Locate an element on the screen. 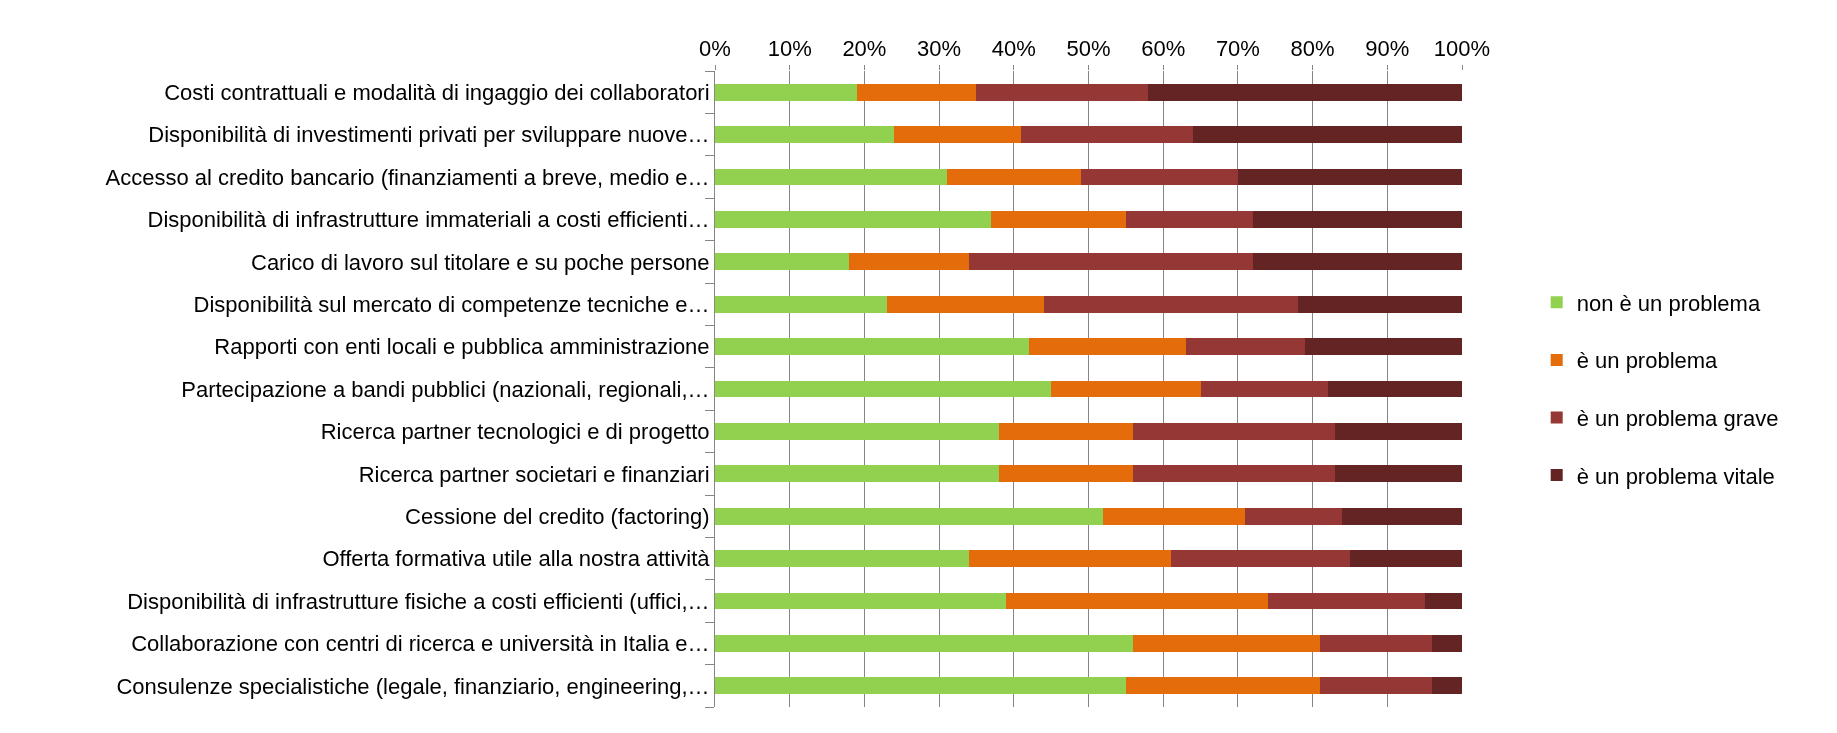 The width and height of the screenshot is (1837, 733). legend-label: è un problema vitale is located at coordinates (1675, 476).